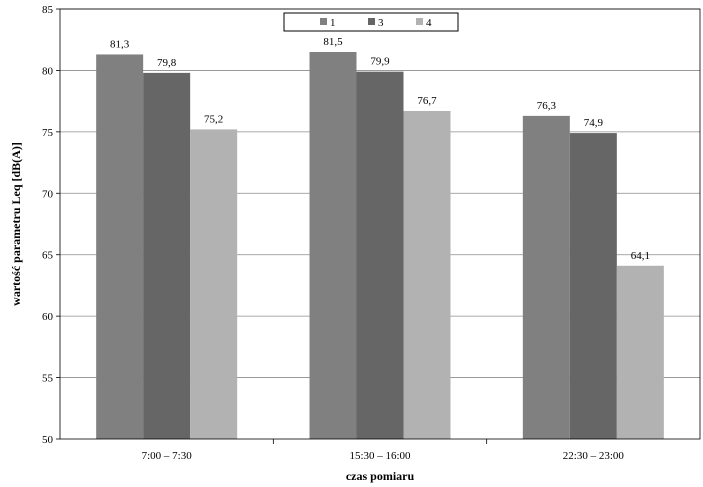 The height and width of the screenshot is (487, 703). What do you see at coordinates (380, 456) in the screenshot?
I see `x-tick-label: 15:30 – 16:00` at bounding box center [380, 456].